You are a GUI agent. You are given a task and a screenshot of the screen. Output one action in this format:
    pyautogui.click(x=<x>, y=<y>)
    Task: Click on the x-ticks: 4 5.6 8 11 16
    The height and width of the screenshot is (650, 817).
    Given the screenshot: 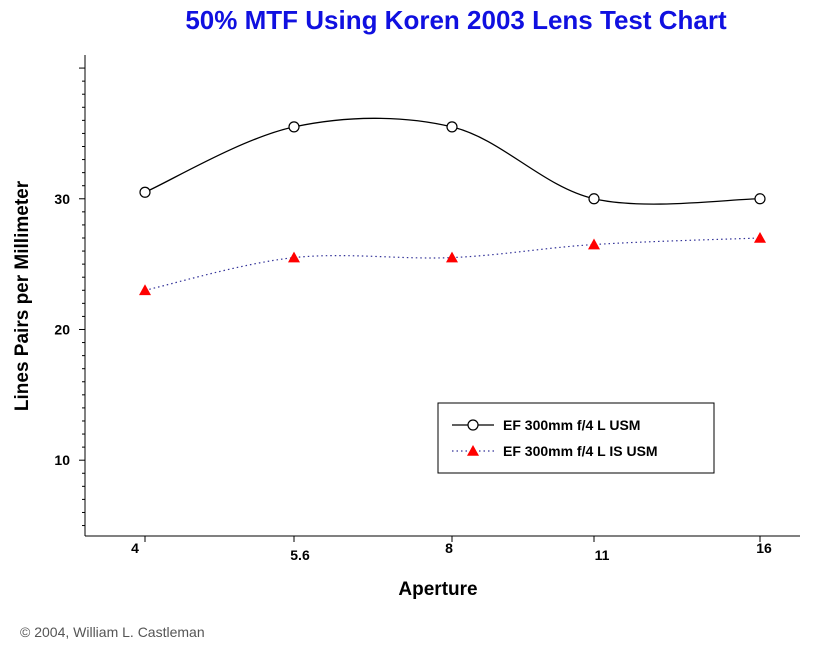 What is the action you would take?
    pyautogui.click(x=451, y=549)
    